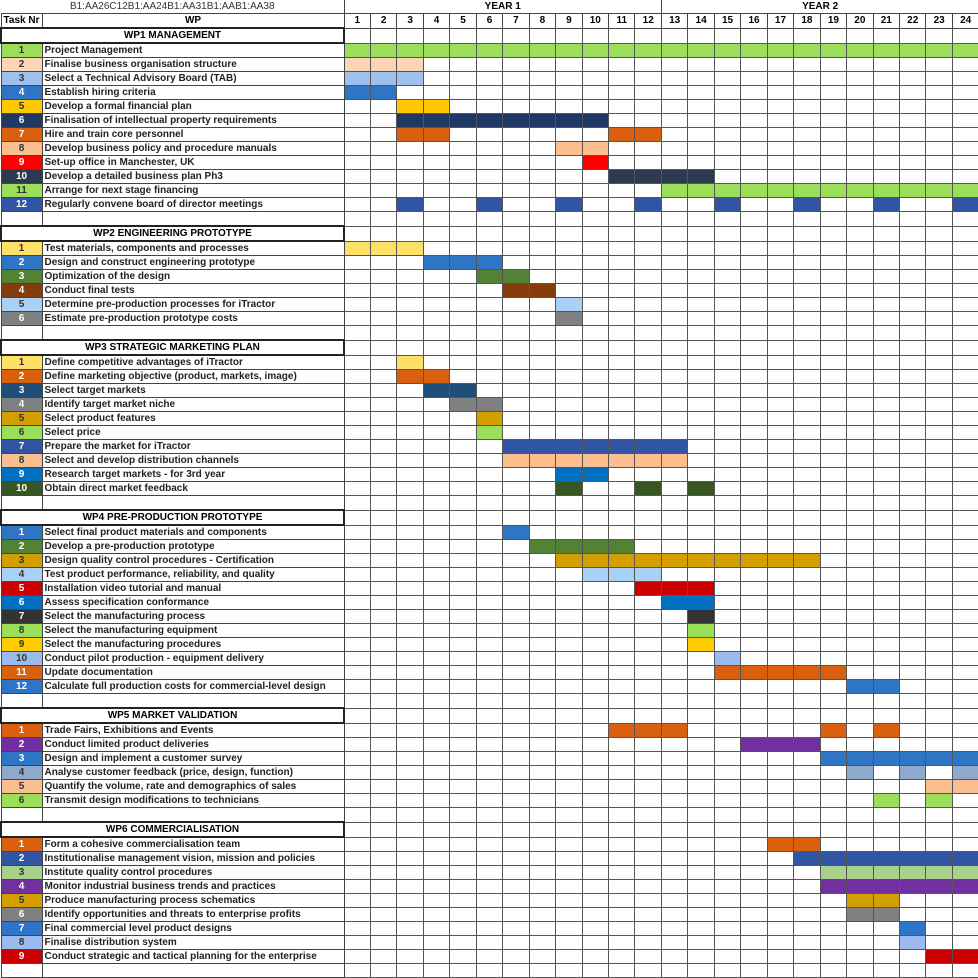  What do you see at coordinates (193, 460) in the screenshot?
I see `task-name: Select and develop distribution channels` at bounding box center [193, 460].